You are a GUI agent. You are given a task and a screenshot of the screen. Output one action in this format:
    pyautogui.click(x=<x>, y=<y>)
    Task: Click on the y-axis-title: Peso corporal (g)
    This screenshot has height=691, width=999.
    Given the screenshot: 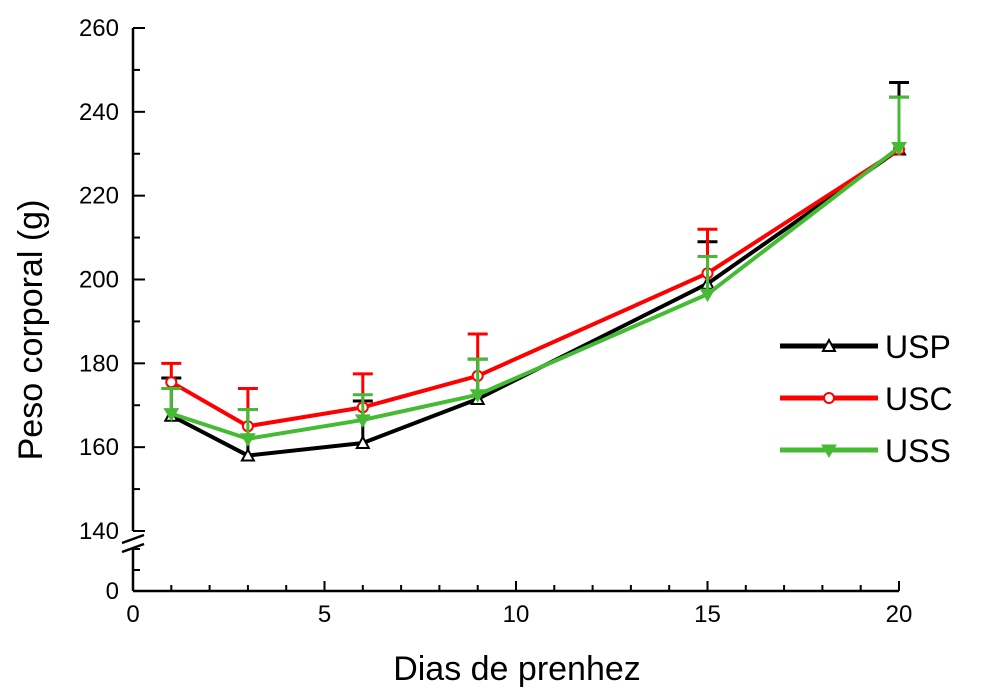 What is the action you would take?
    pyautogui.click(x=31, y=330)
    